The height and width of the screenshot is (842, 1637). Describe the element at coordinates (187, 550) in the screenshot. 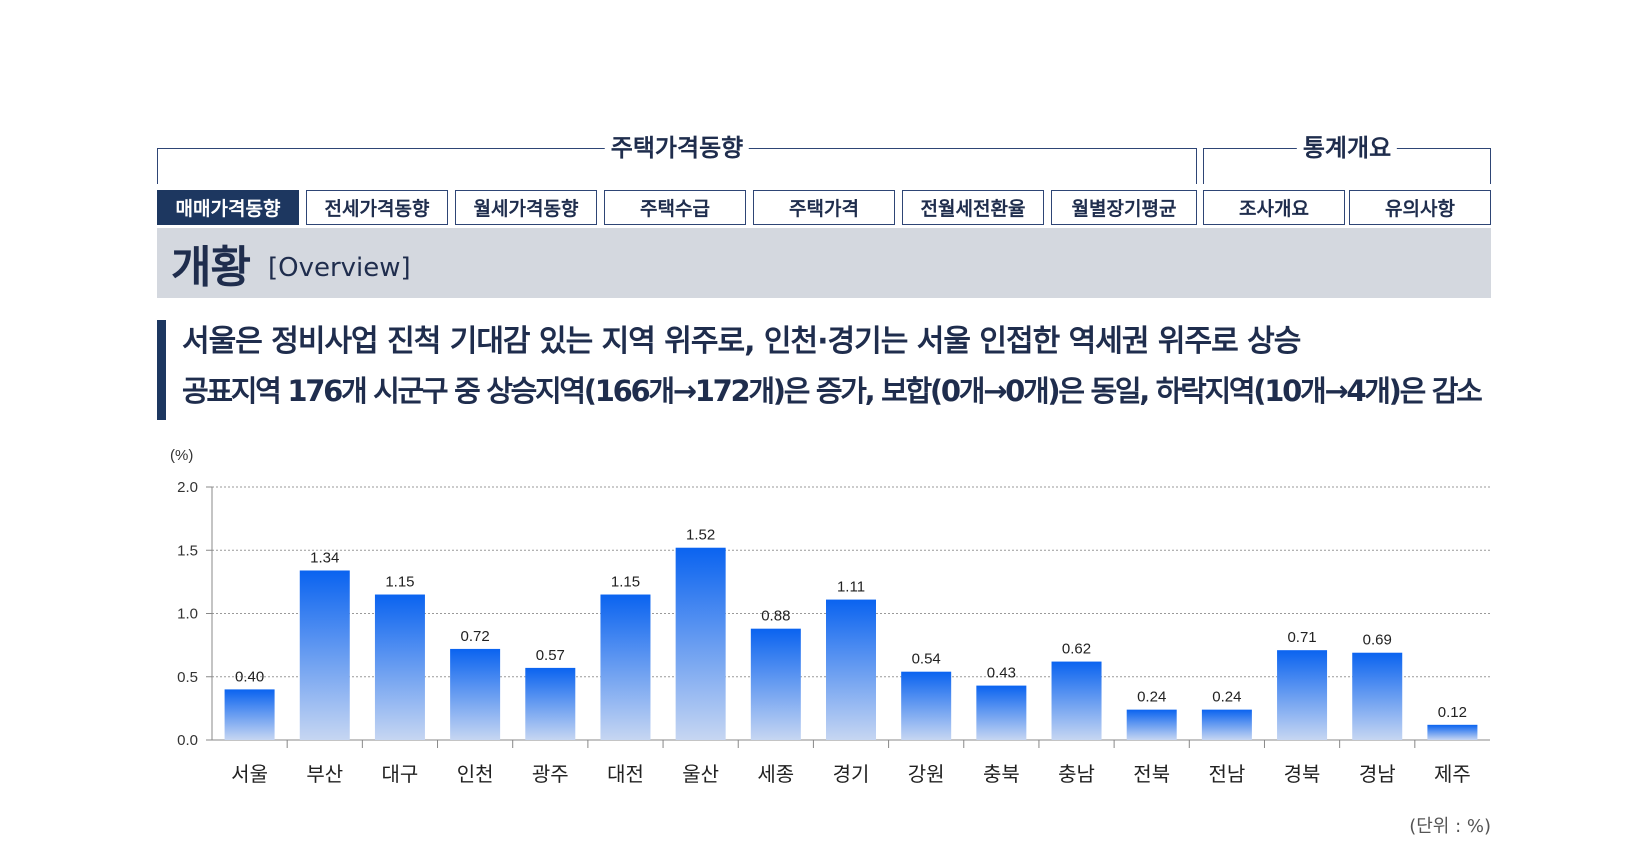

I see `y-tick-label: 1.5` at that location.